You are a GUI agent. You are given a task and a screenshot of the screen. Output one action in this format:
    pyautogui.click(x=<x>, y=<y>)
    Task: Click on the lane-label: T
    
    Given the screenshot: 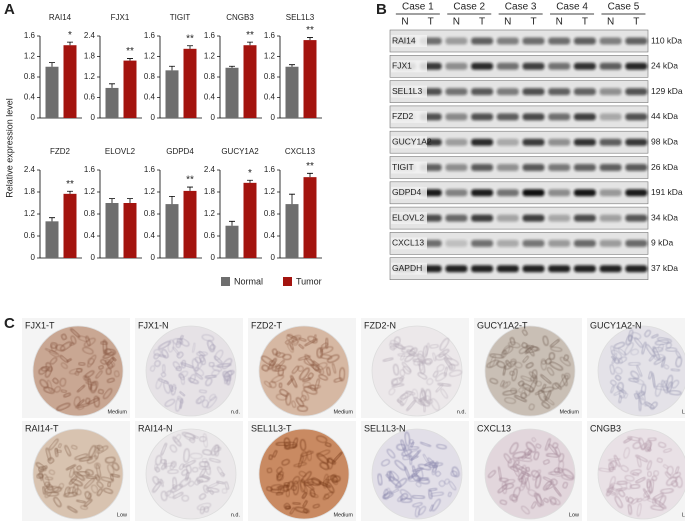 What is the action you would take?
    pyautogui.click(x=585, y=22)
    